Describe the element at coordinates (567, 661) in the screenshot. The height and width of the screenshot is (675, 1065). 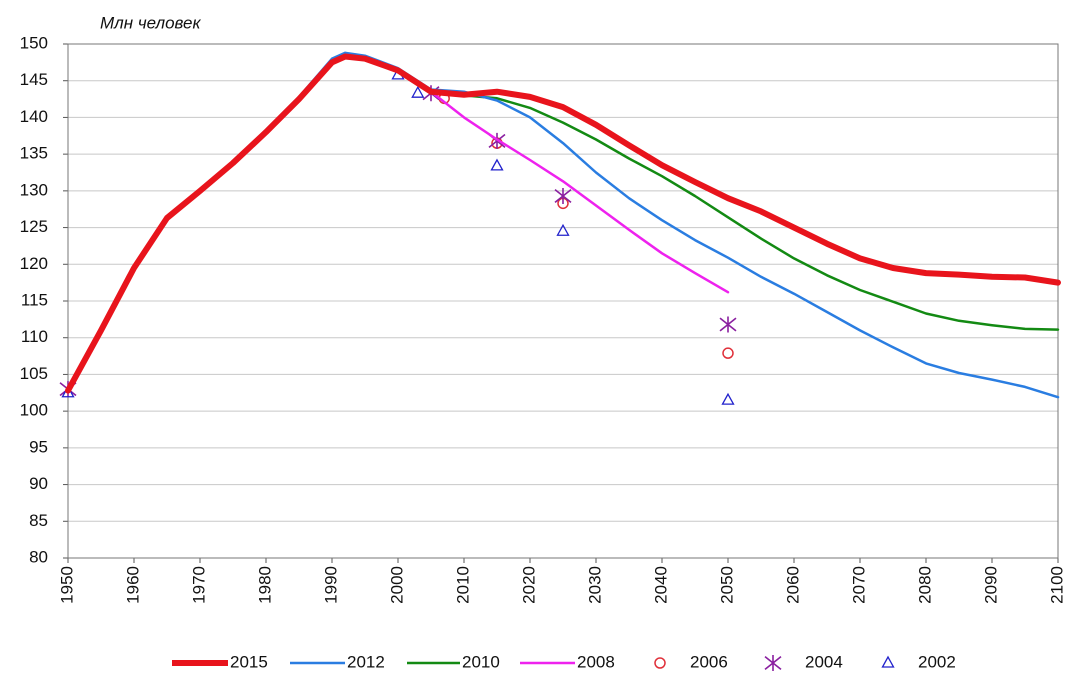
I see `legend-item: 2008` at that location.